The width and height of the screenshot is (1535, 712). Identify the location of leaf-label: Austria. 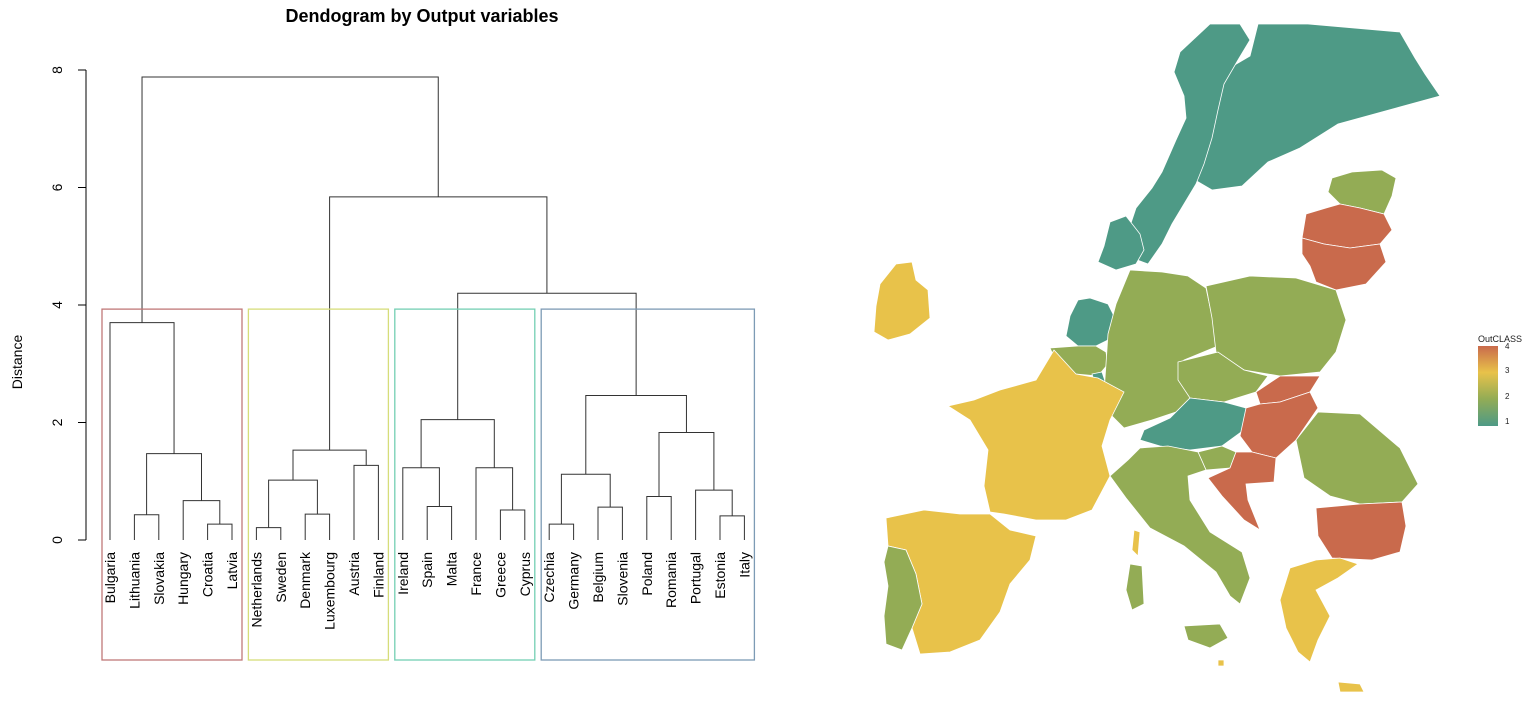
(354, 574).